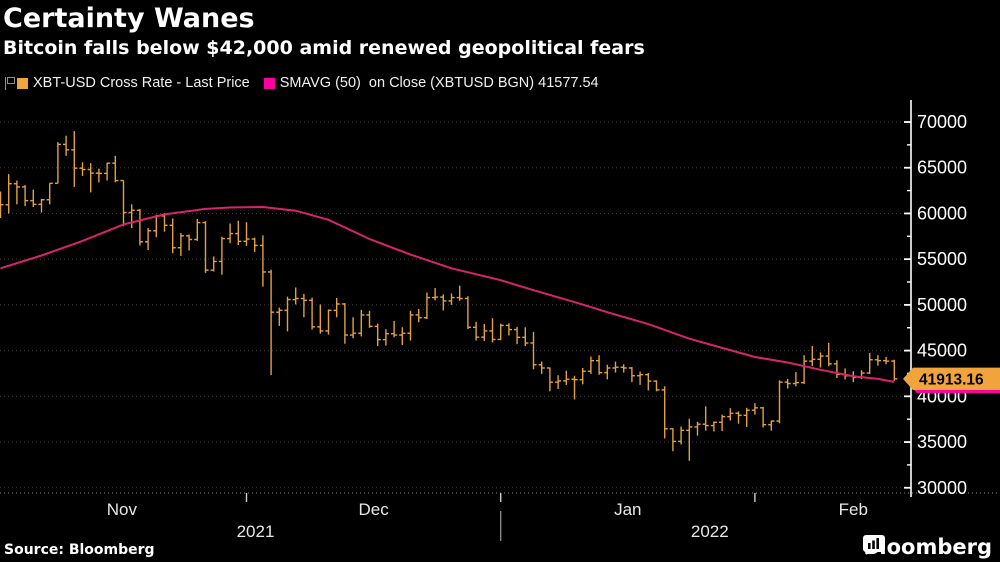  What do you see at coordinates (874, 545) in the screenshot?
I see `bloomberg-logo-icon` at bounding box center [874, 545].